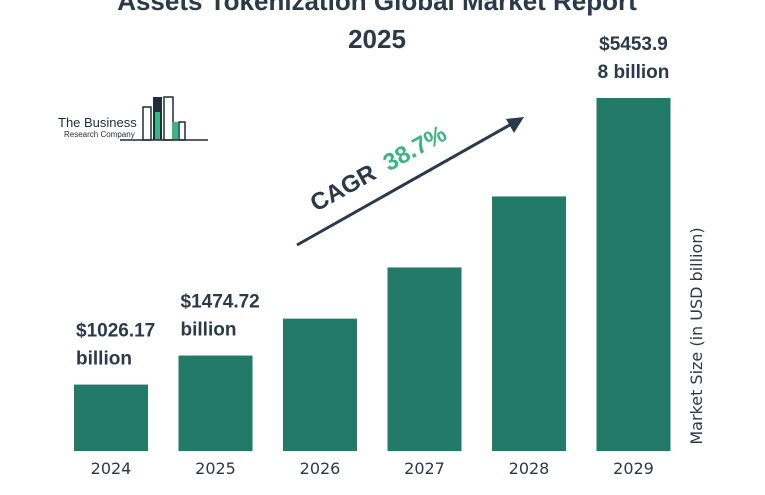 This screenshot has width=765, height=495. What do you see at coordinates (343, 188) in the screenshot?
I see `cagr-label: CAGR` at bounding box center [343, 188].